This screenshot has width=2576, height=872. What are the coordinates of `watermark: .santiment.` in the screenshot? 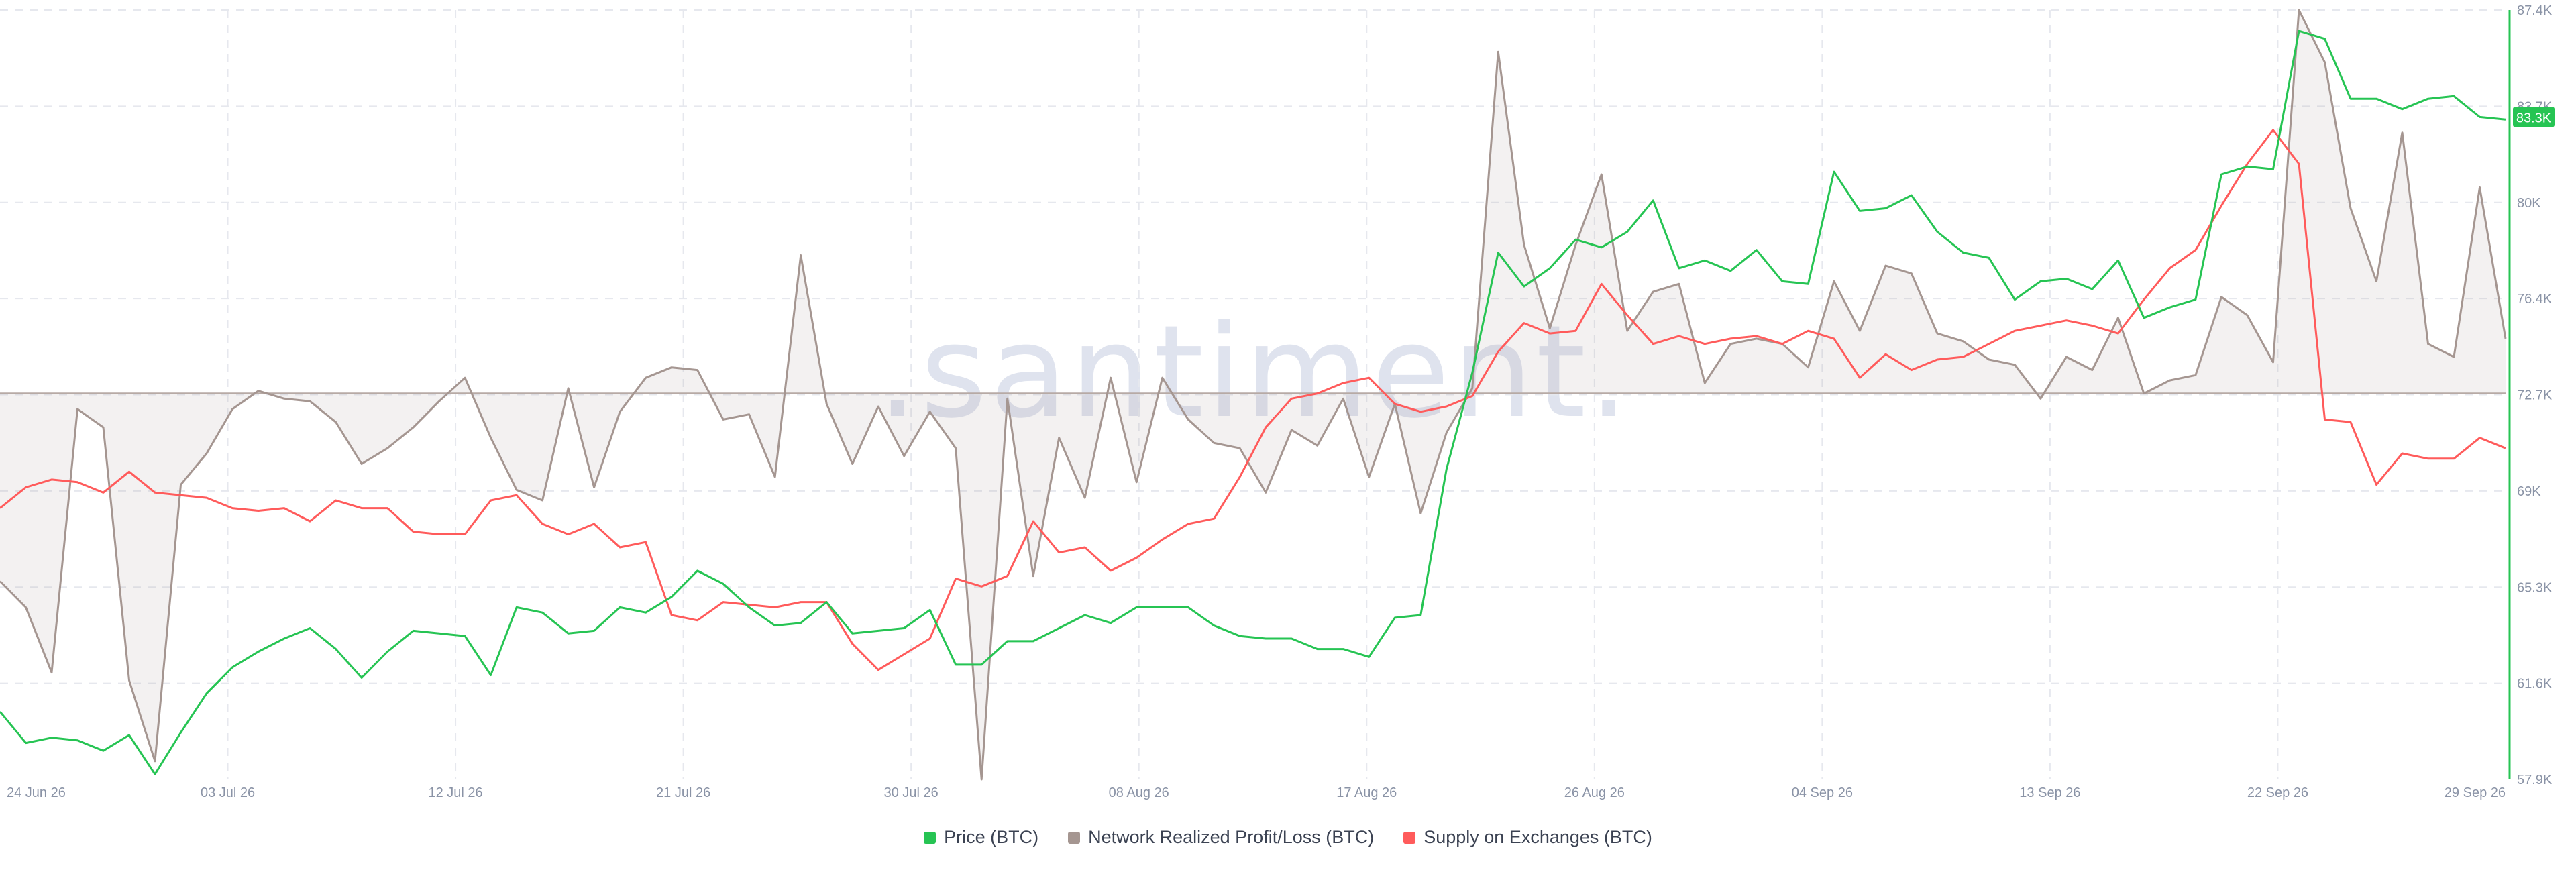 It's located at (1254, 372).